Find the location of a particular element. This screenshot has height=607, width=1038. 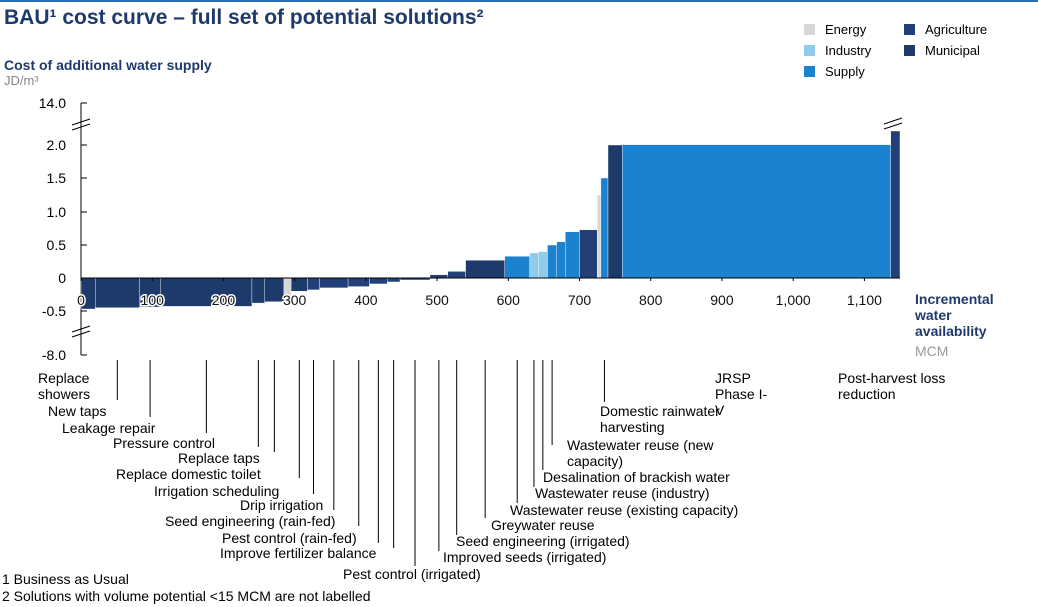

x-tick-label: 200 is located at coordinates (224, 300).